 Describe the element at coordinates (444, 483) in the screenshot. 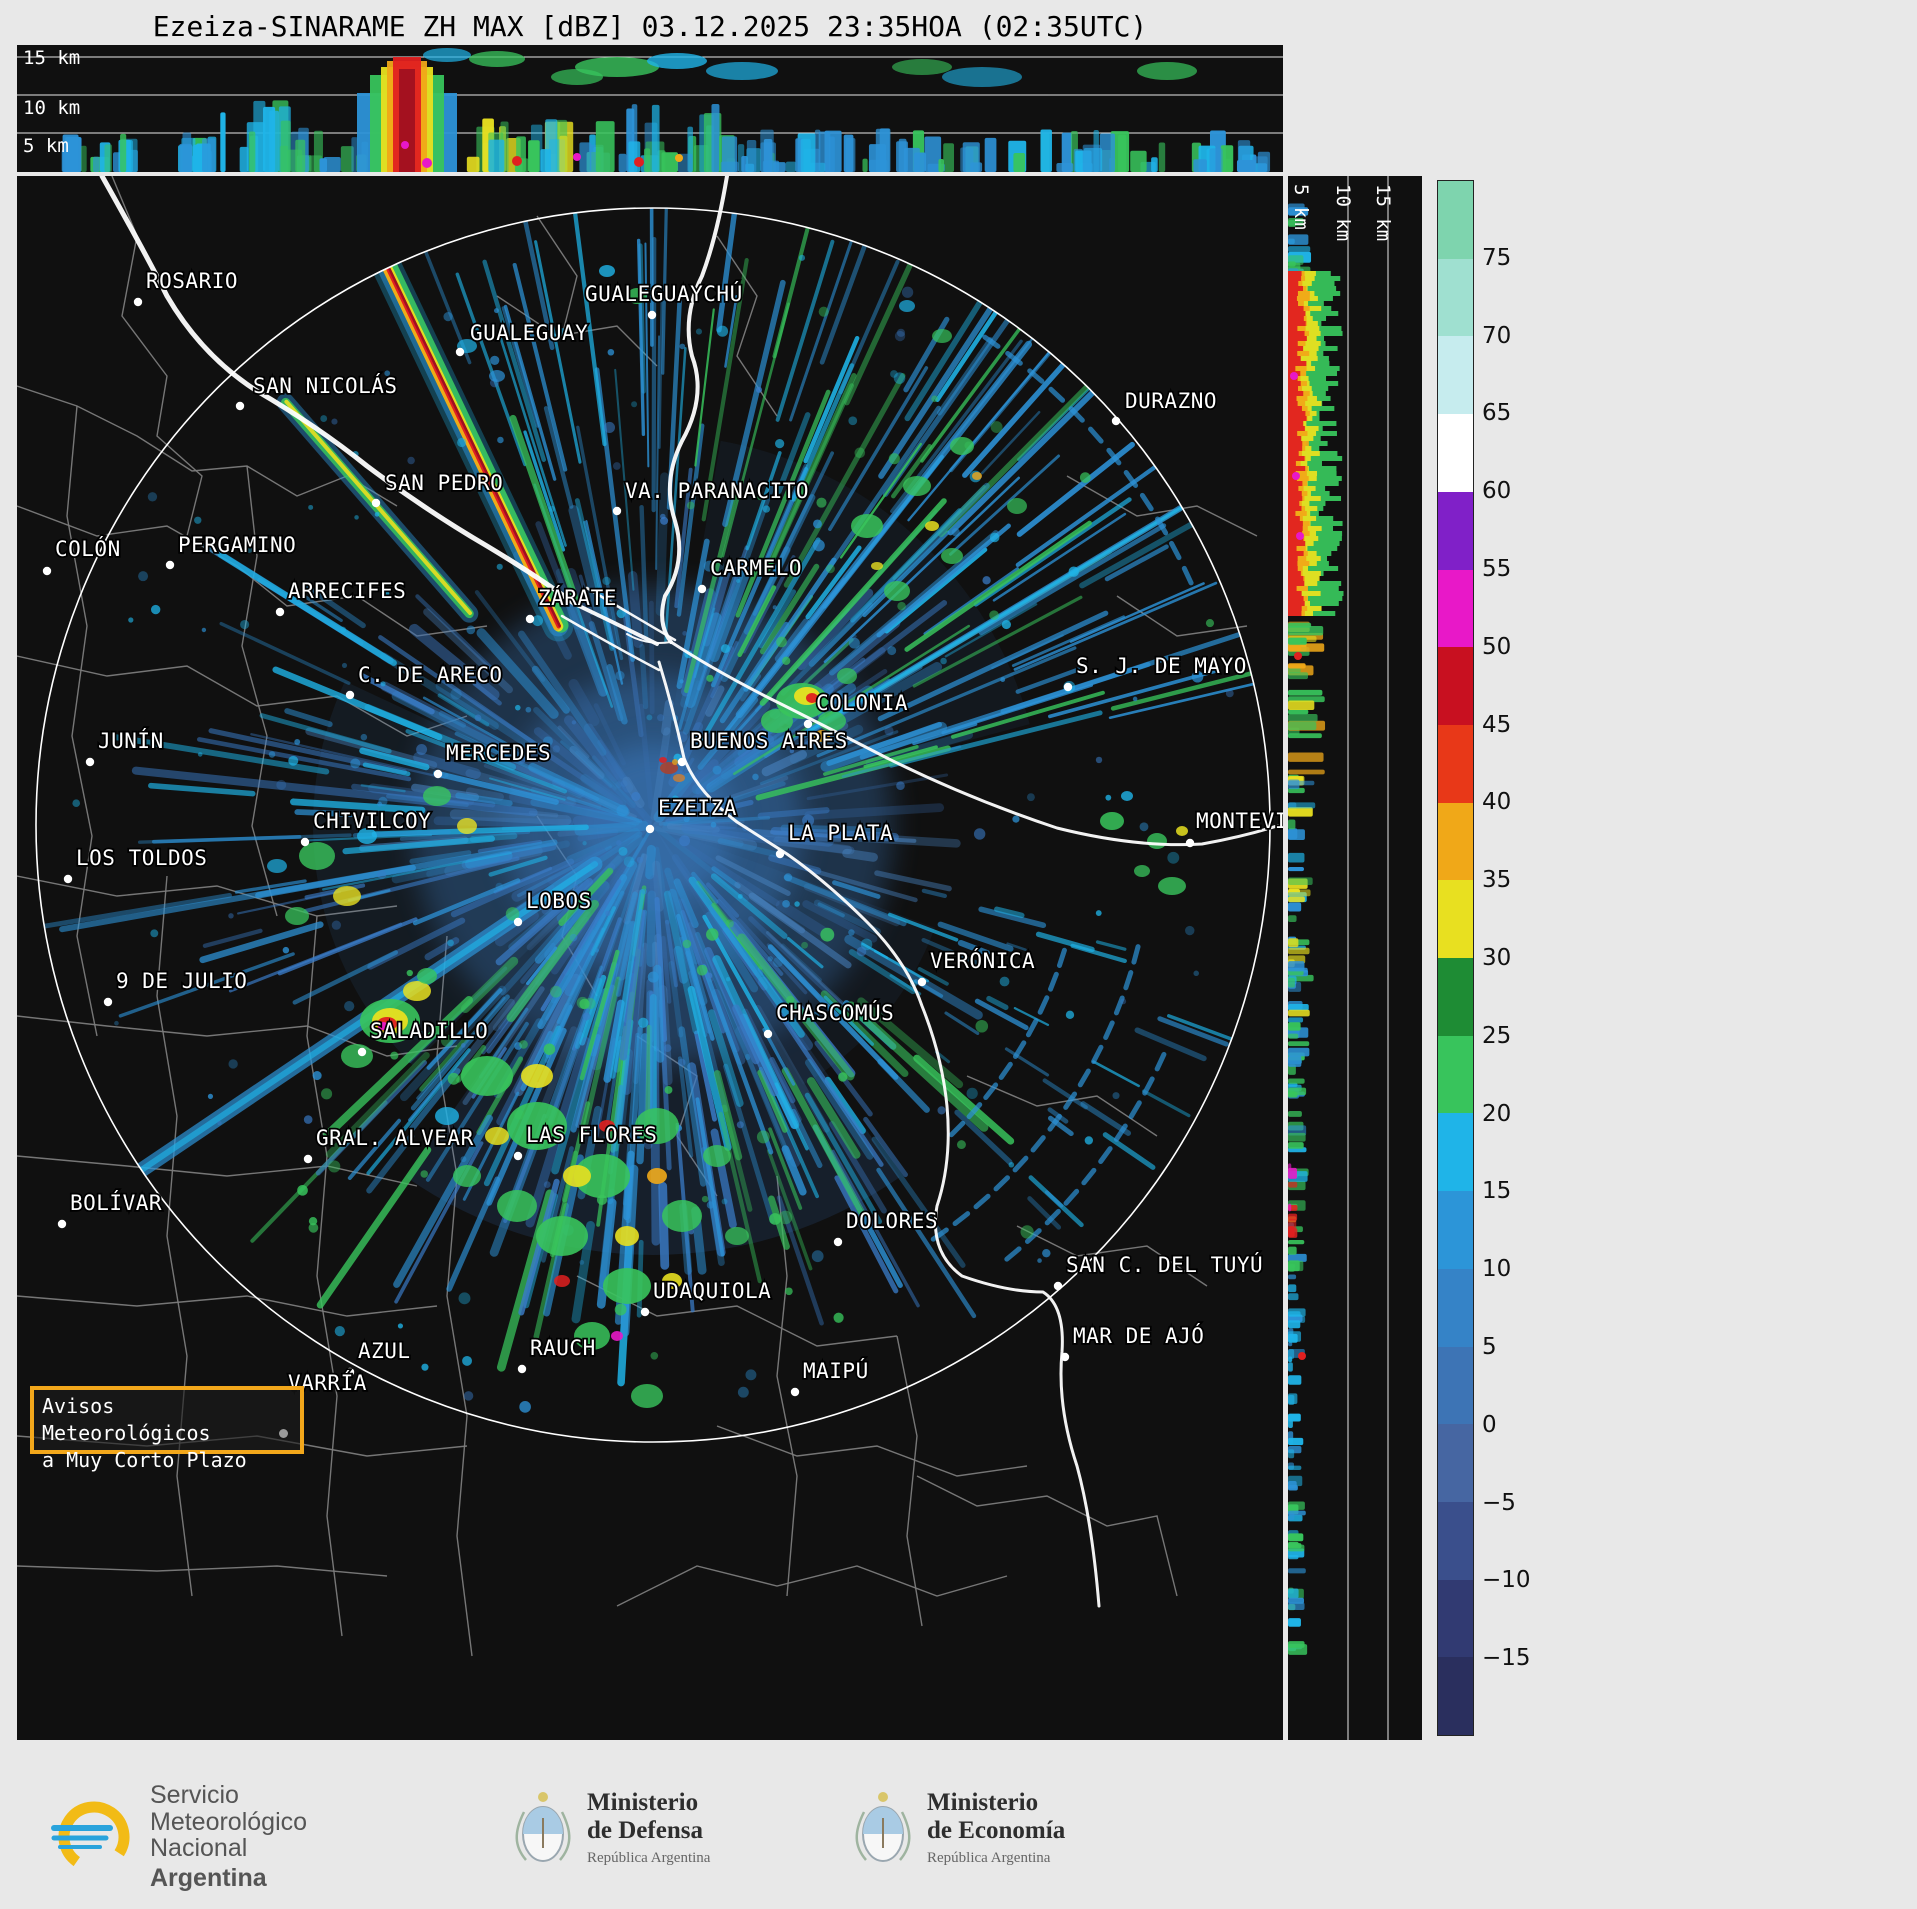

I see `city-label: SAN PEDRO` at that location.